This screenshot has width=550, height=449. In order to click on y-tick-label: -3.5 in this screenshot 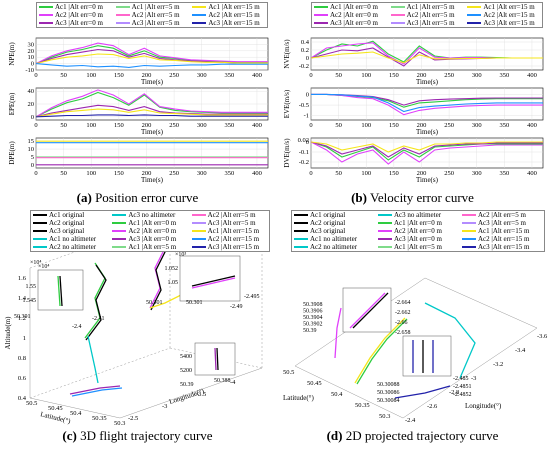, I will do `click(201, 394)`.